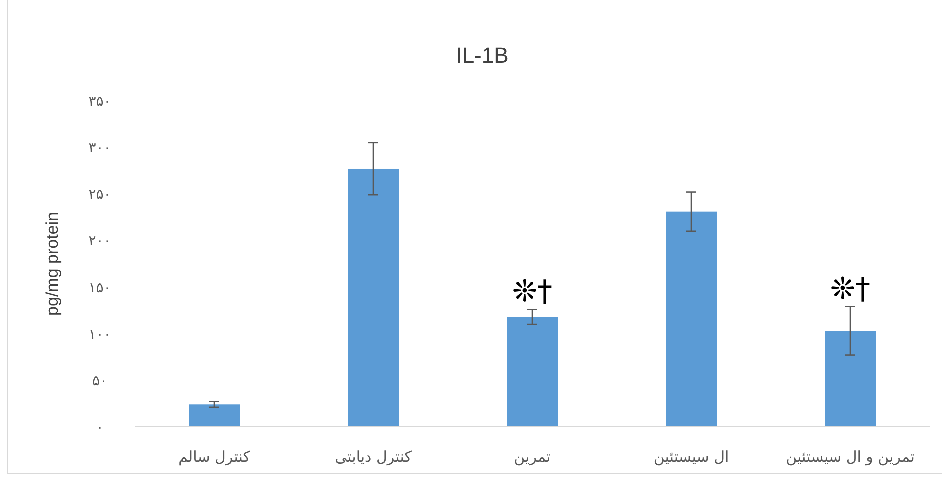 The image size is (942, 478). What do you see at coordinates (850, 457) in the screenshot?
I see `x-tick-label: تمرین و ال سیستئین` at bounding box center [850, 457].